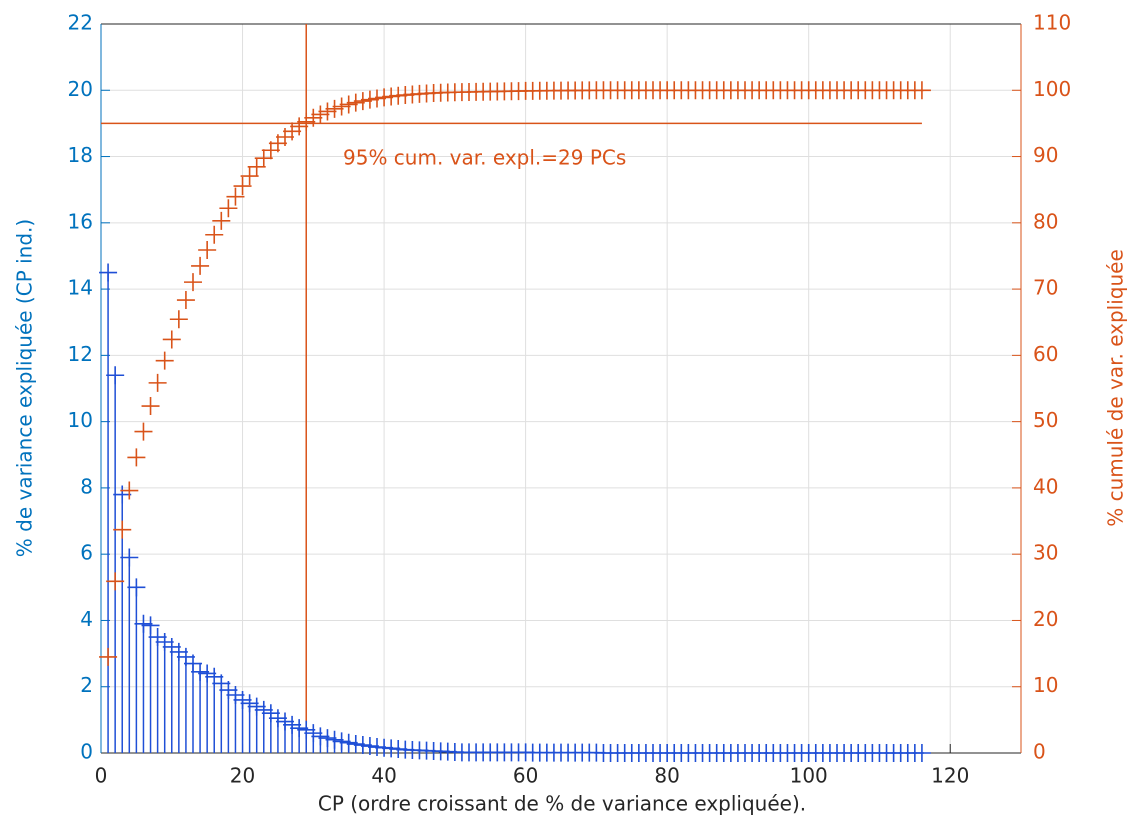 The width and height of the screenshot is (1141, 839). What do you see at coordinates (80, 23) in the screenshot?
I see `y-tick-label: 22` at bounding box center [80, 23].